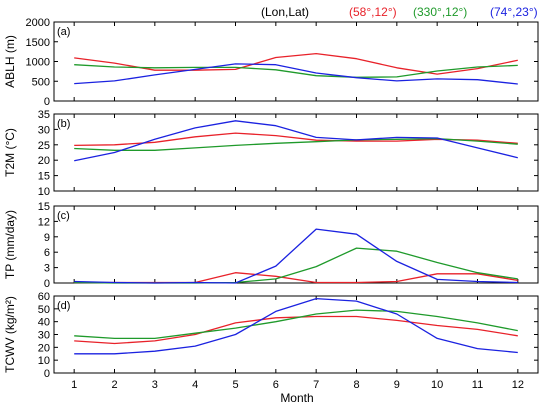 The height and width of the screenshot is (408, 550). Describe the element at coordinates (63, 124) in the screenshot. I see `panel-label: (b)` at that location.